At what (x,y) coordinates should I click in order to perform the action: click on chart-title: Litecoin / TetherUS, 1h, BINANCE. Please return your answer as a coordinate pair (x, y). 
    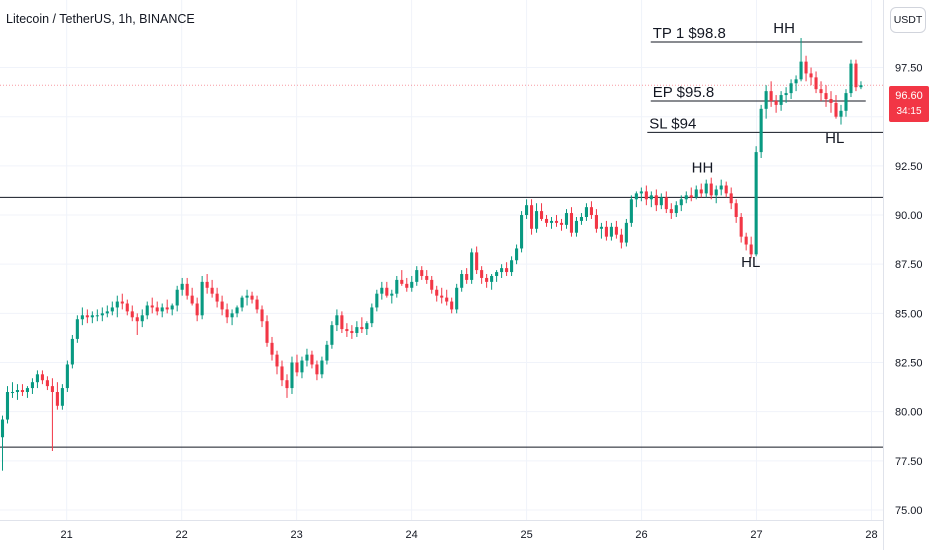
    Looking at the image, I should click on (100, 19).